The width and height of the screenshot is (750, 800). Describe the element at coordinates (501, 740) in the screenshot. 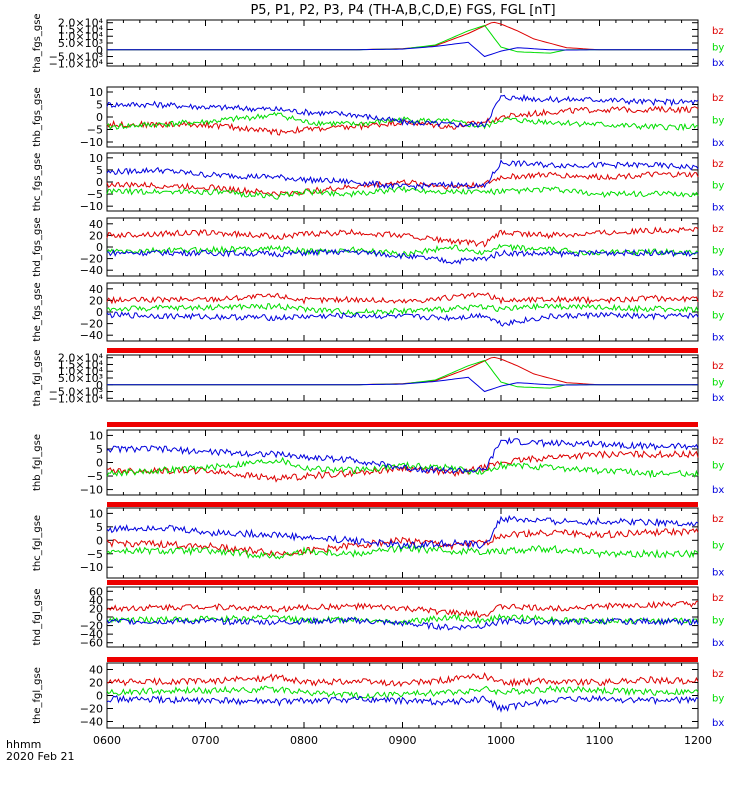

I see `x-tick-label: 1000` at that location.